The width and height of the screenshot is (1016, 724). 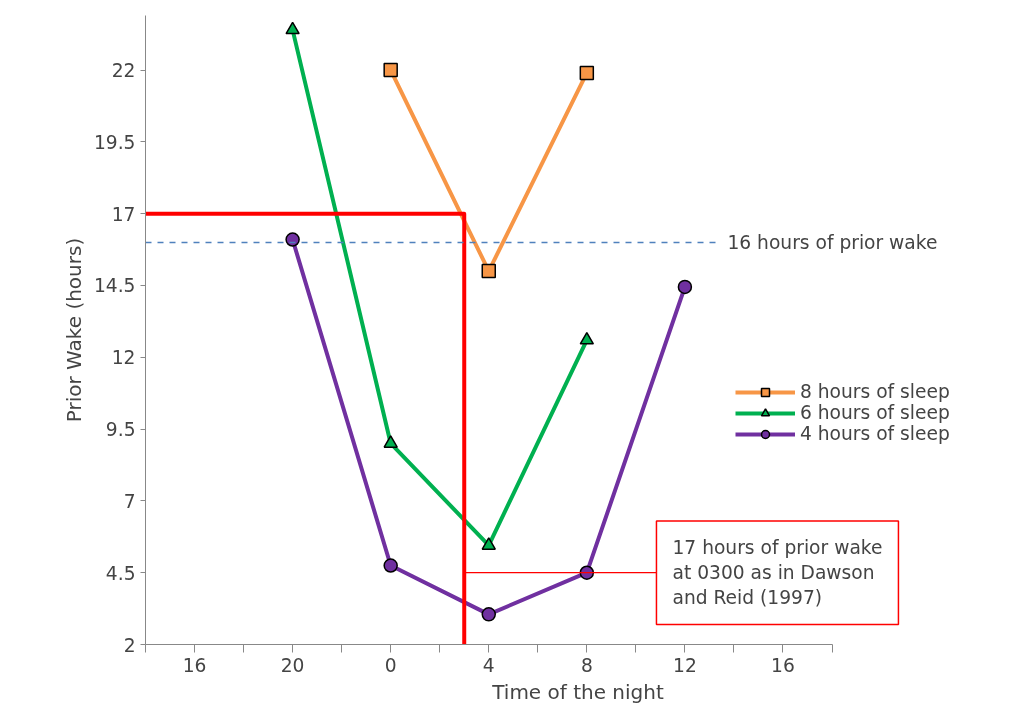 I want to click on y-tick-label: 22, so click(x=123, y=71).